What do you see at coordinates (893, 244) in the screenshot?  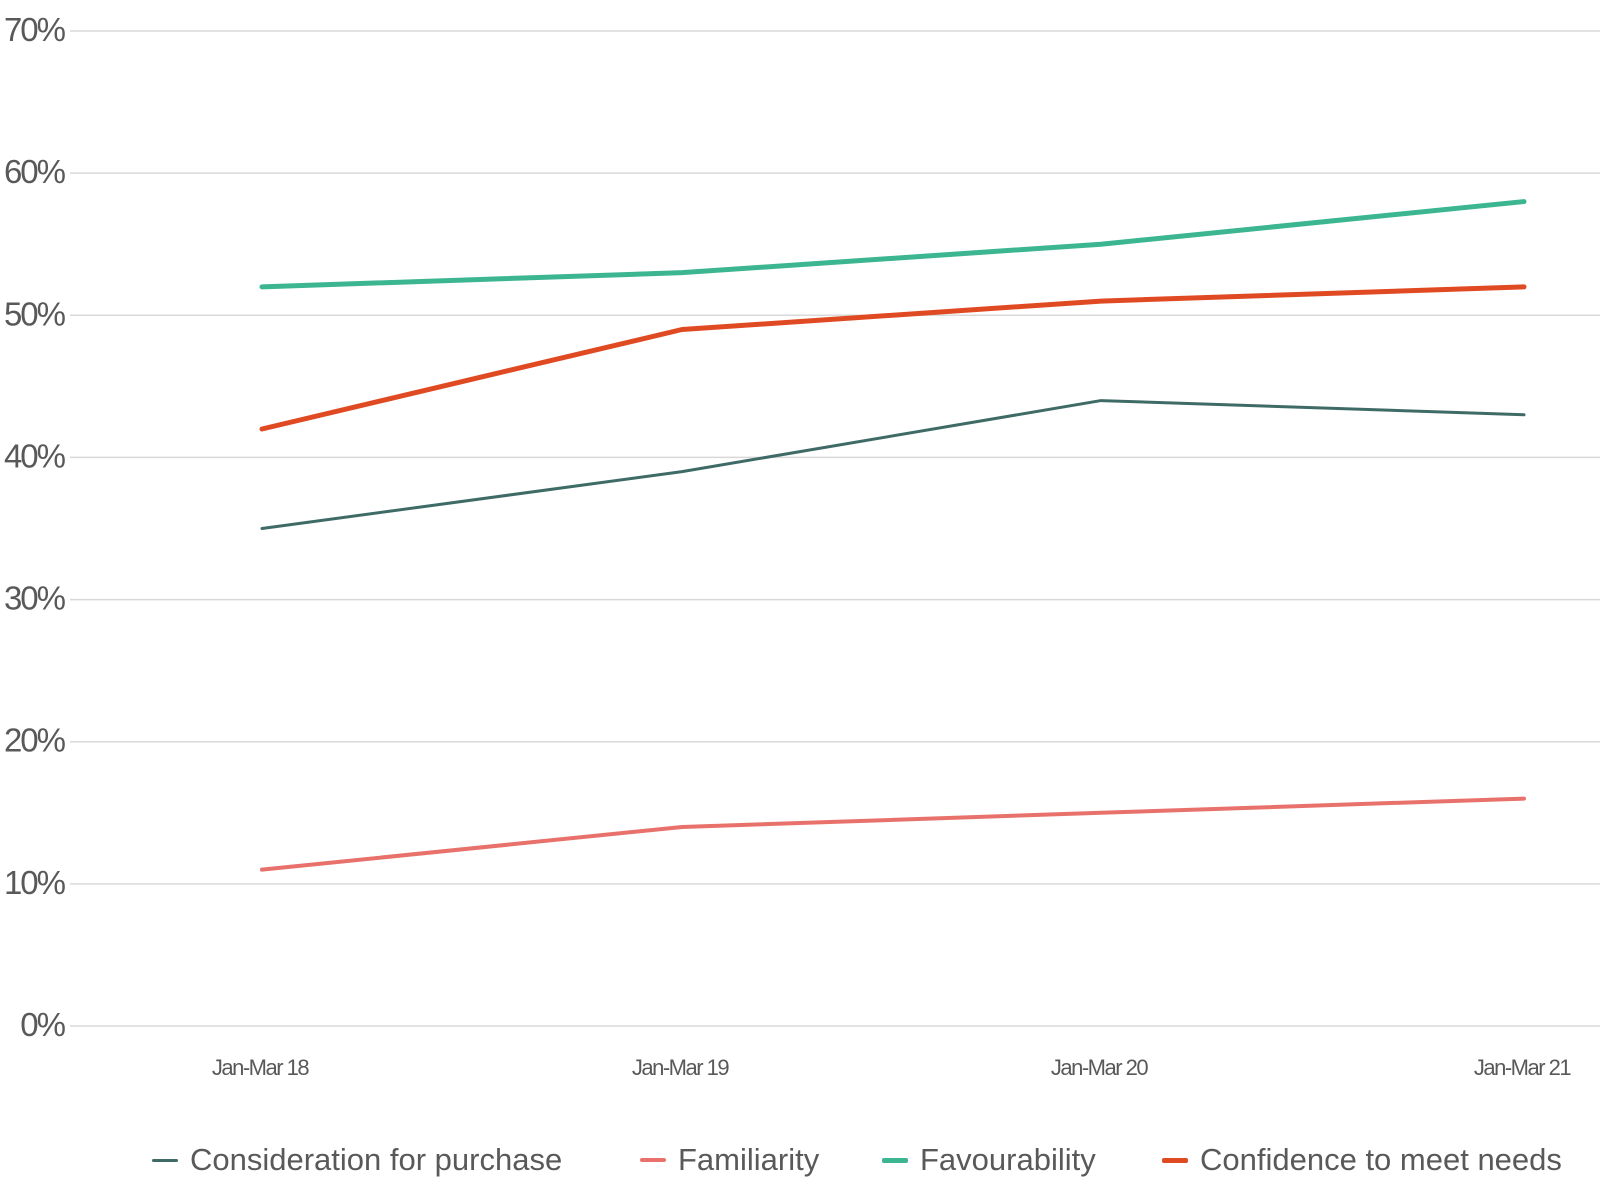 I see `series-line-favourability` at bounding box center [893, 244].